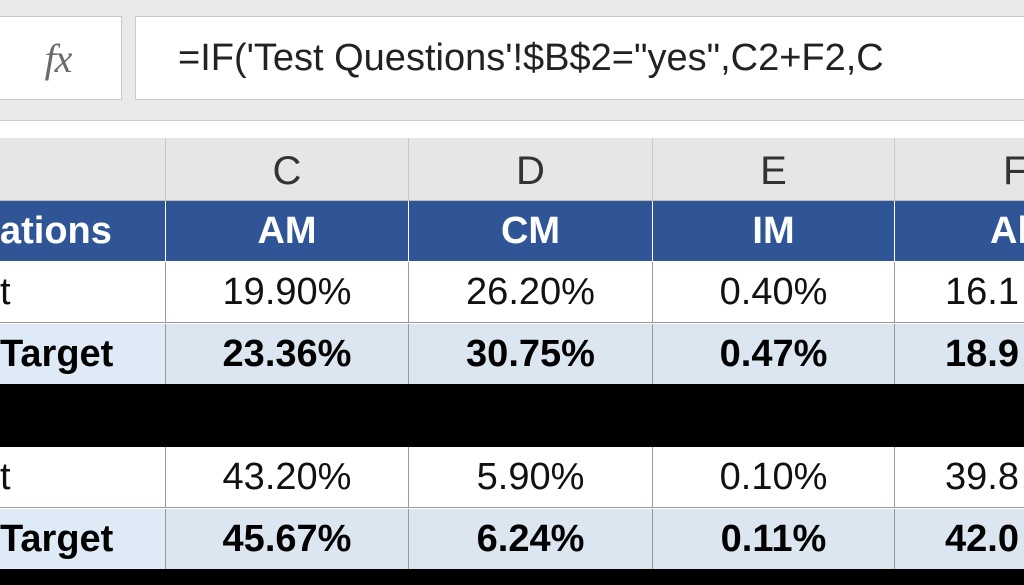 The height and width of the screenshot is (585, 1024). I want to click on header-cell-im: IM, so click(774, 231).